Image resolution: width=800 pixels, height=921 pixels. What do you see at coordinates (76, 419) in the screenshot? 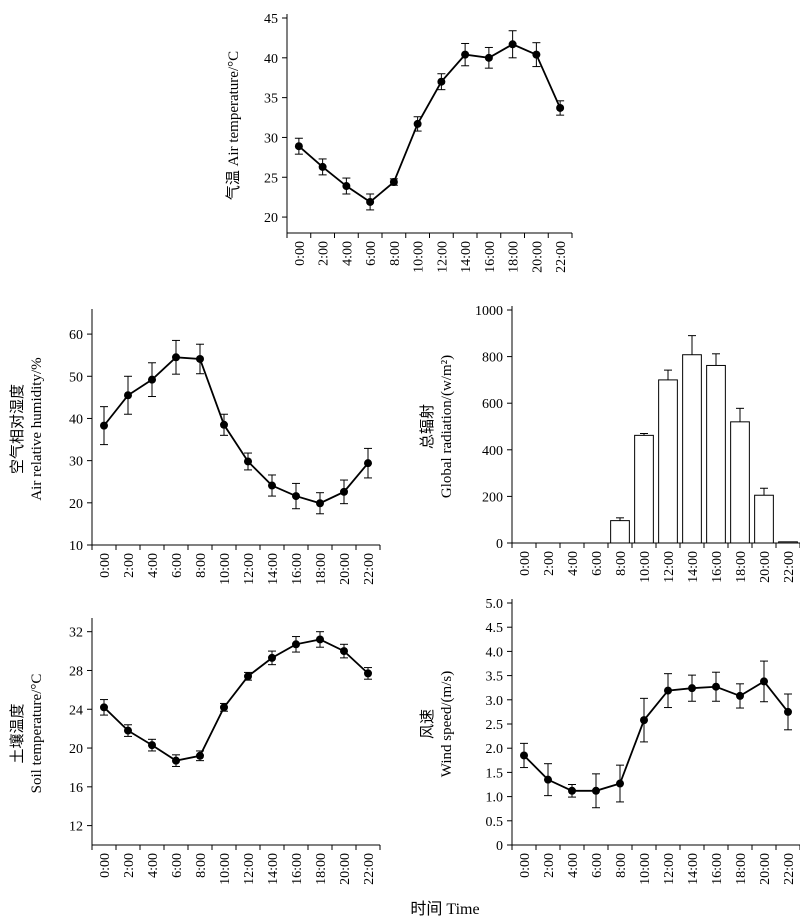
I see `y-tick-label: 40` at bounding box center [76, 419].